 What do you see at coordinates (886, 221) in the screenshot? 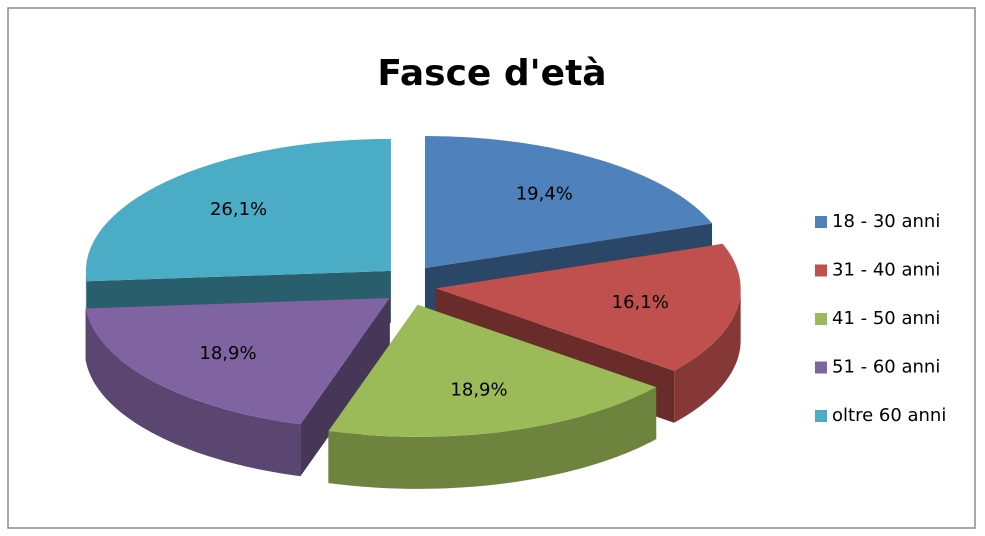
I see `legend-label: 18 - 30 anni` at bounding box center [886, 221].